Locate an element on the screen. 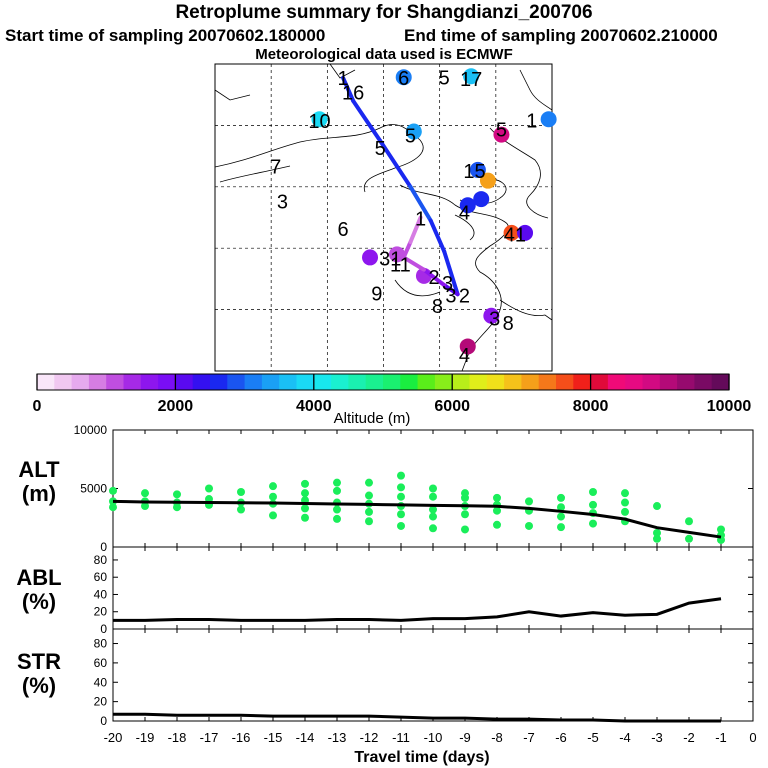  str-ylabel-text: STR (%) is located at coordinates (39, 673).